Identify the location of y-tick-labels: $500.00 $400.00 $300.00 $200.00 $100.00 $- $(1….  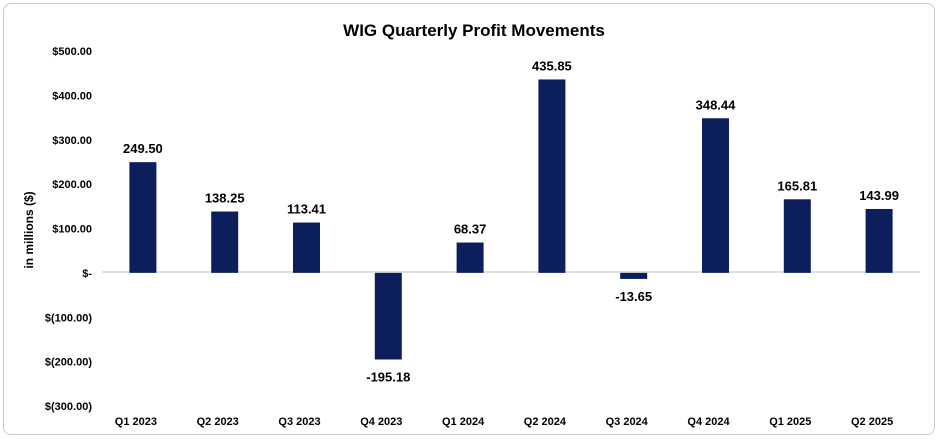
(68, 229).